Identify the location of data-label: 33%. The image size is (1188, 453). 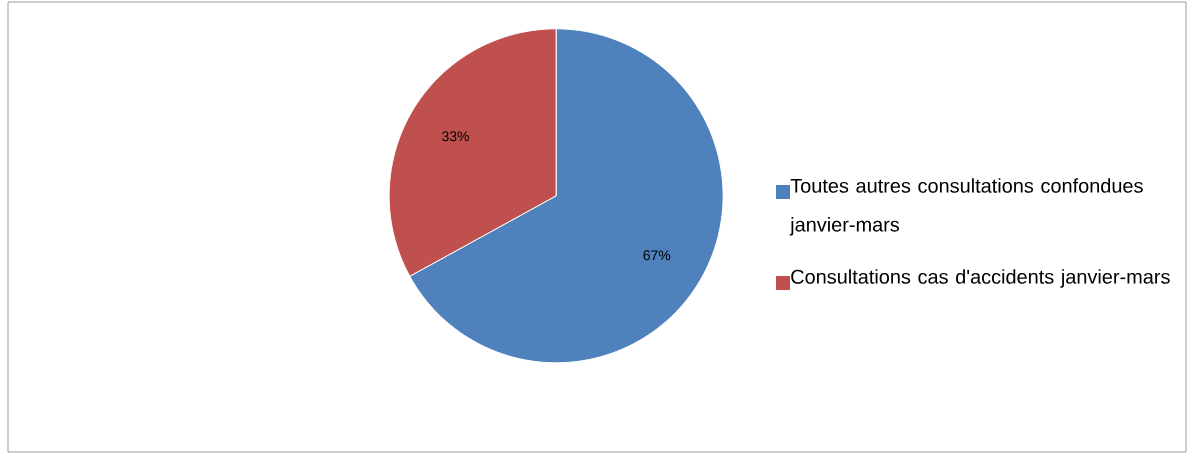
(455, 136).